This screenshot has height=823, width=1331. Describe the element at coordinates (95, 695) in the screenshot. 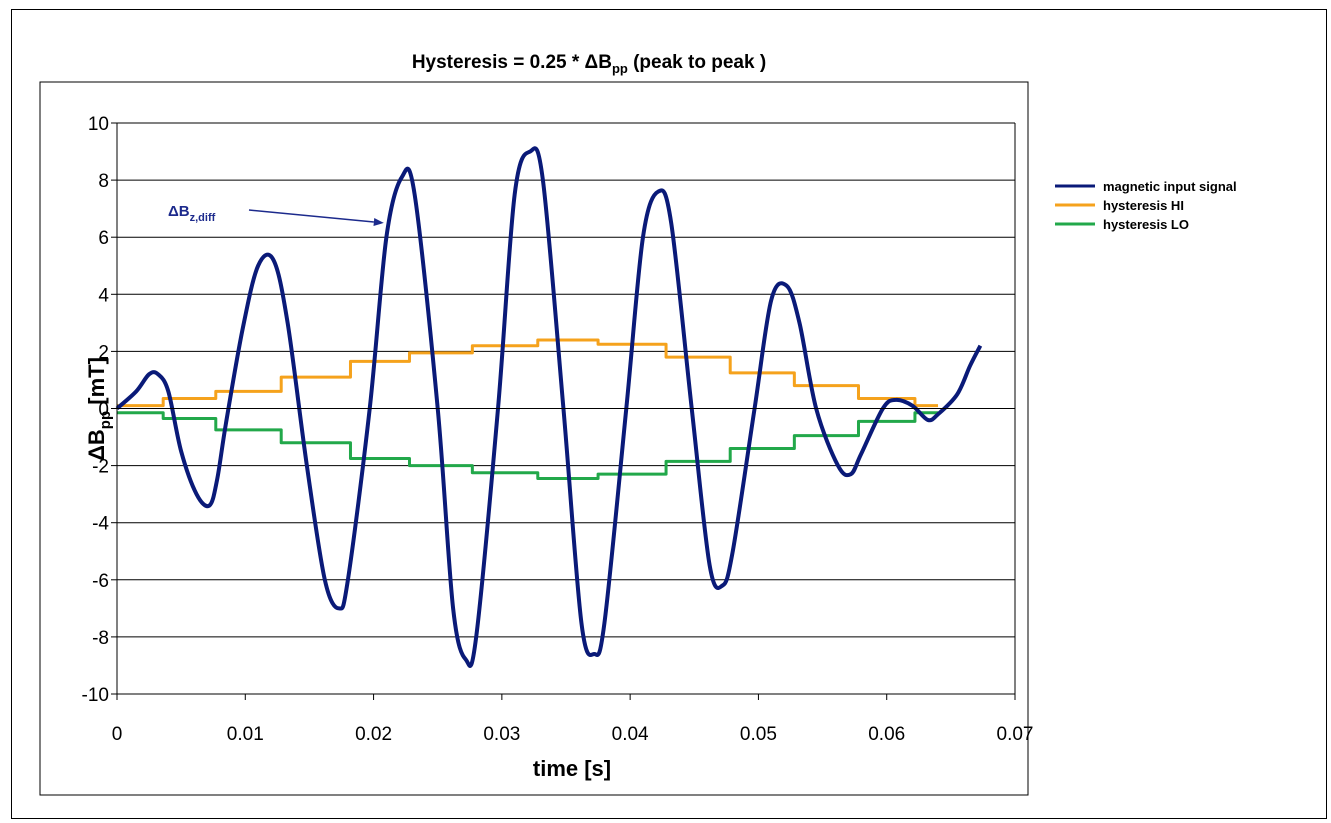

I see `y-tick-label: -10` at that location.